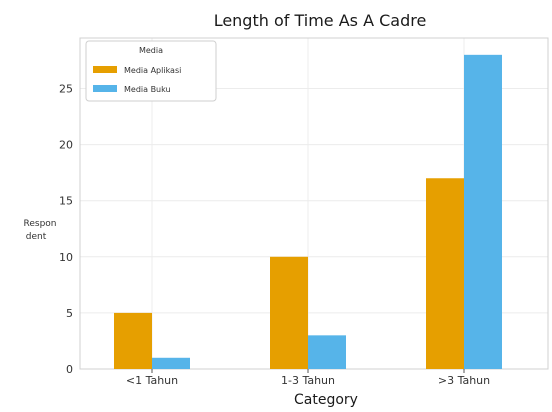  I want to click on legend-swatch-media-buku, so click(105, 88).